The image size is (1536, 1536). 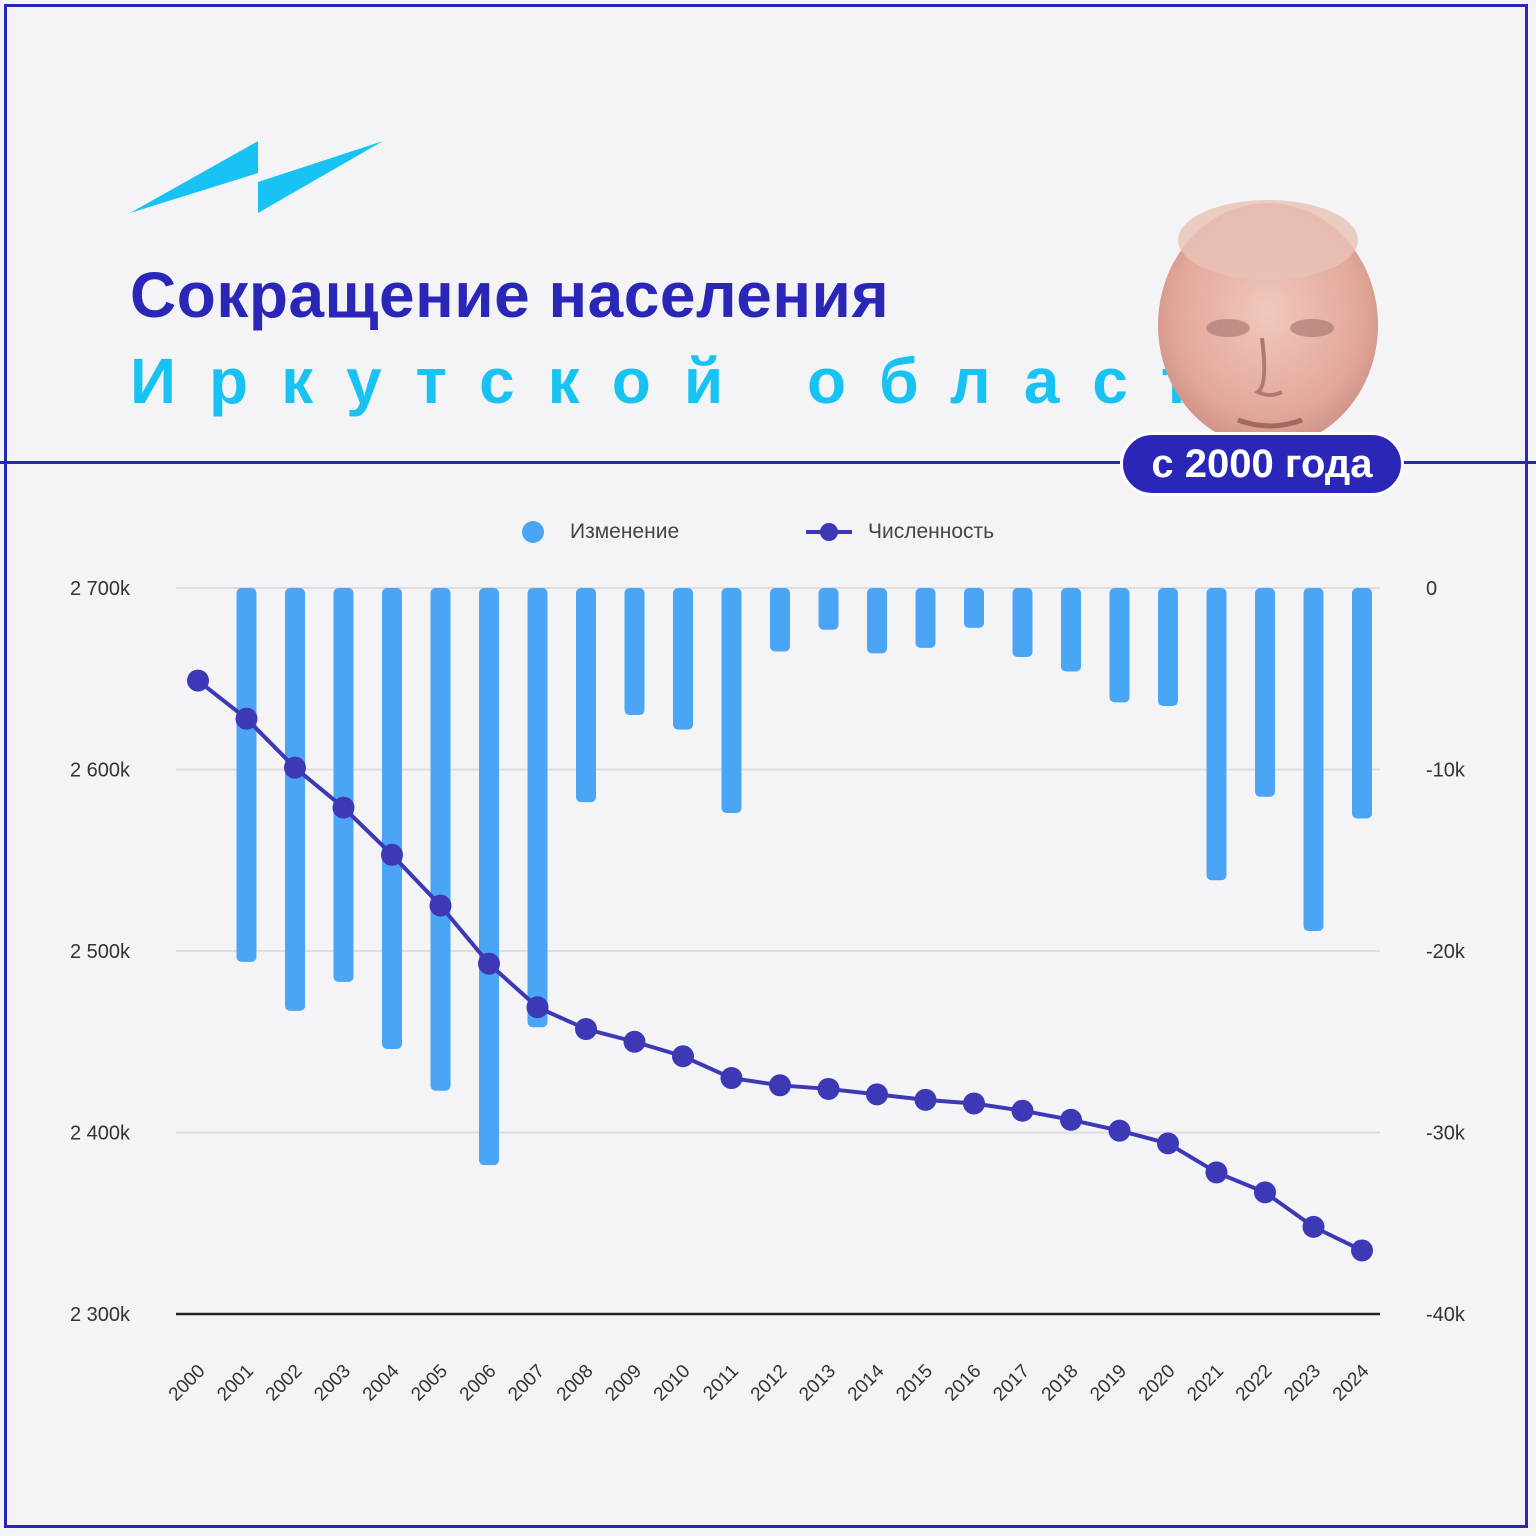 I want to click on legend-label-population: Численность, so click(x=931, y=531).